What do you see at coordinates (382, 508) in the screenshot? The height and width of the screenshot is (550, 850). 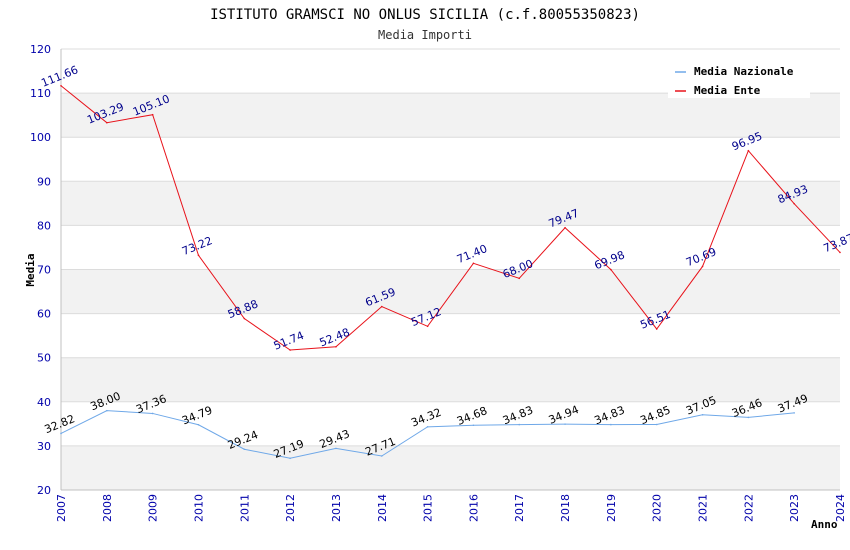 I see `x-tick-label: 2014` at bounding box center [382, 508].